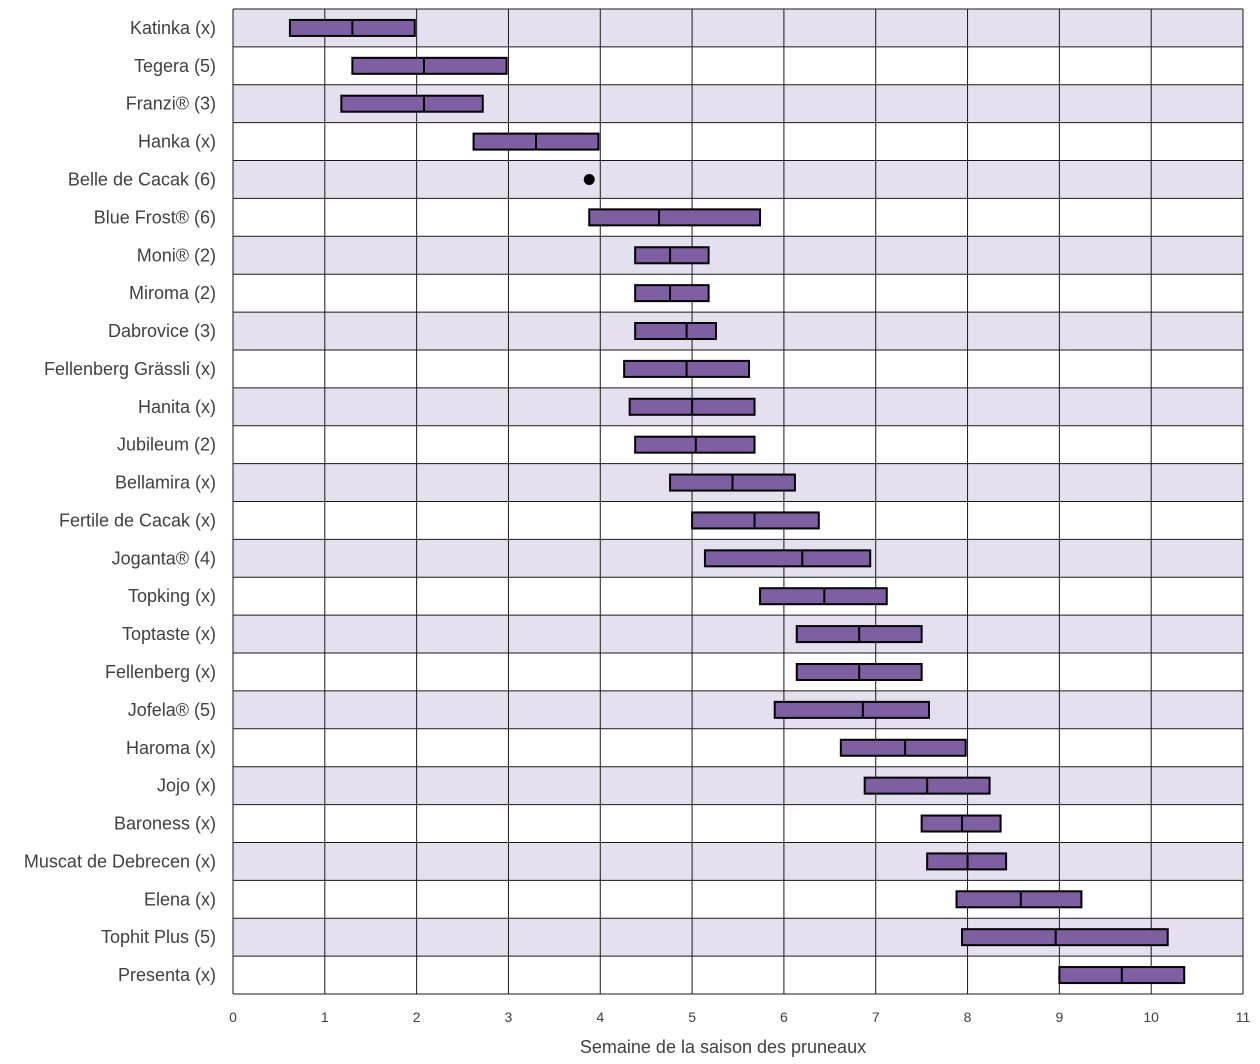 The width and height of the screenshot is (1260, 1064). I want to click on category-label: Dabrovice (3), so click(162, 331).